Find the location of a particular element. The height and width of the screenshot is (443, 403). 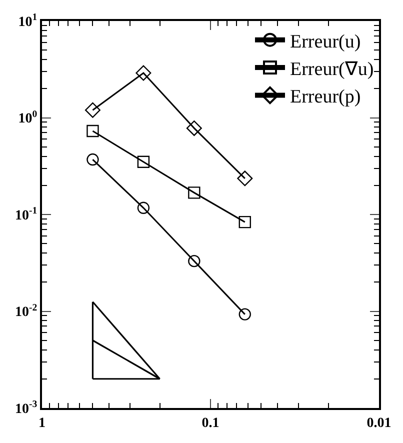

y-tick-label: 10$^{-2}$ is located at coordinates (26, 311).